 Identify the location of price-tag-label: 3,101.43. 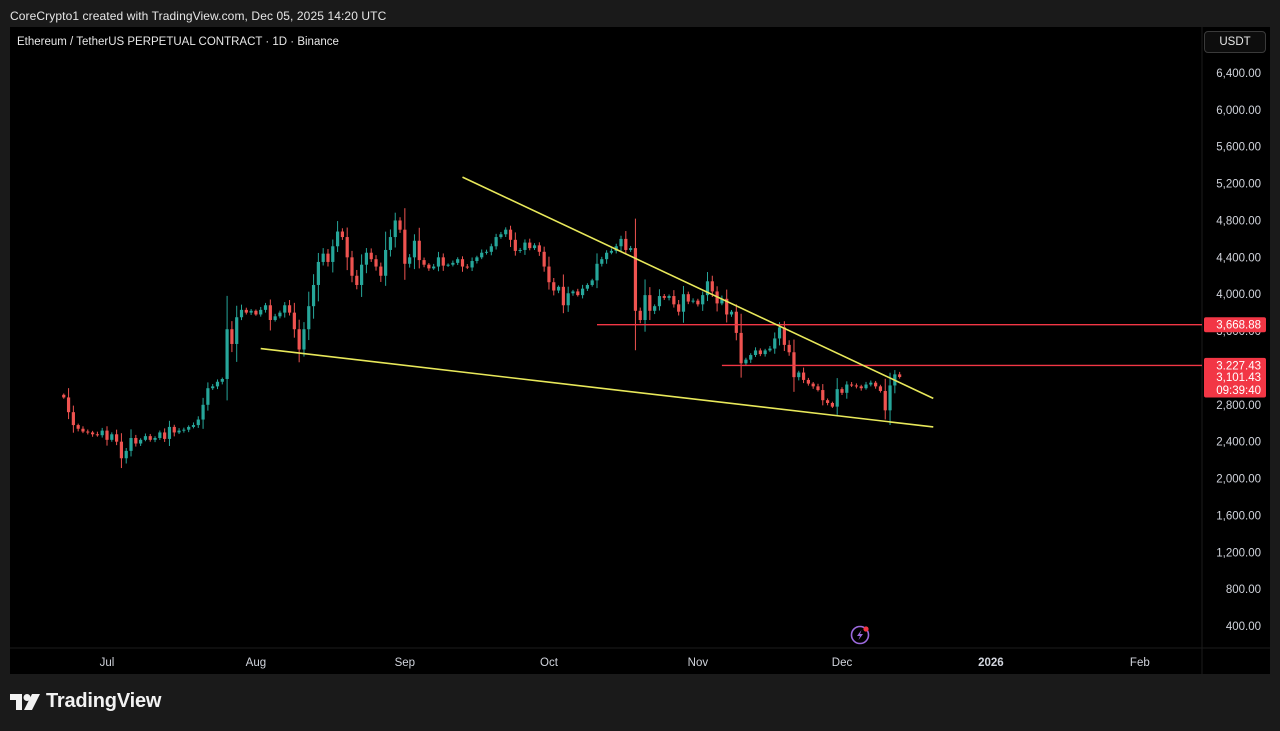
(1238, 378).